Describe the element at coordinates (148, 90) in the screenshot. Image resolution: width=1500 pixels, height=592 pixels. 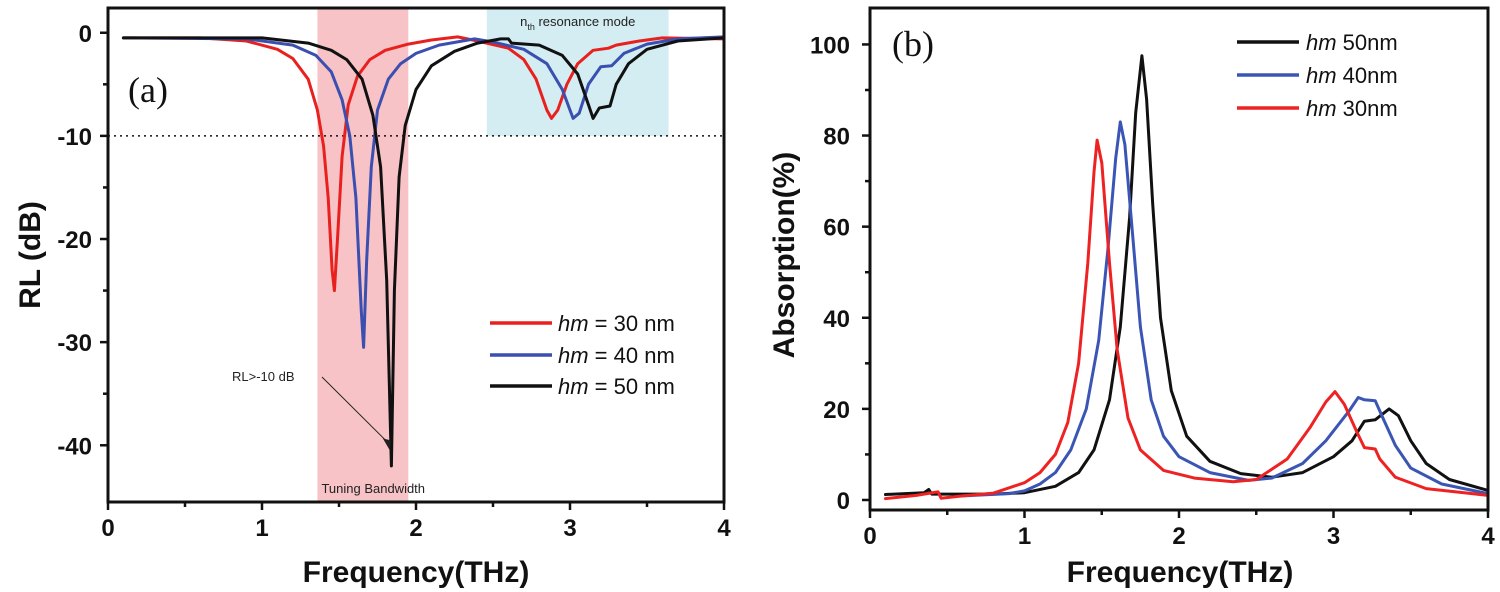
I see `panel-label: (a)` at that location.